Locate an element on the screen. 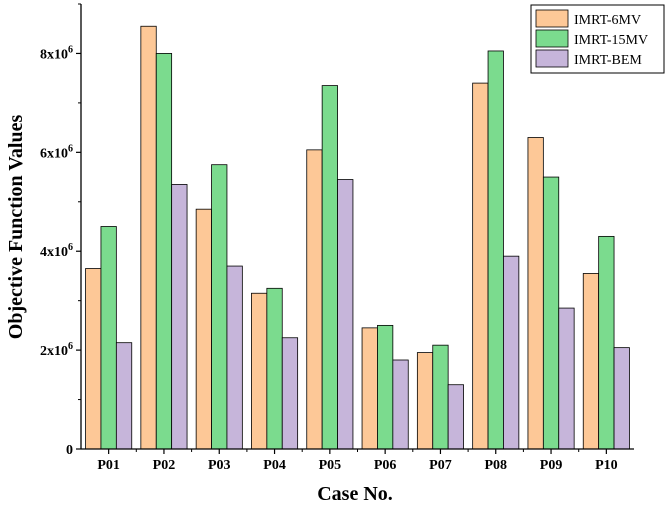  y-tick-label: 4x10⁶ is located at coordinates (56, 251).